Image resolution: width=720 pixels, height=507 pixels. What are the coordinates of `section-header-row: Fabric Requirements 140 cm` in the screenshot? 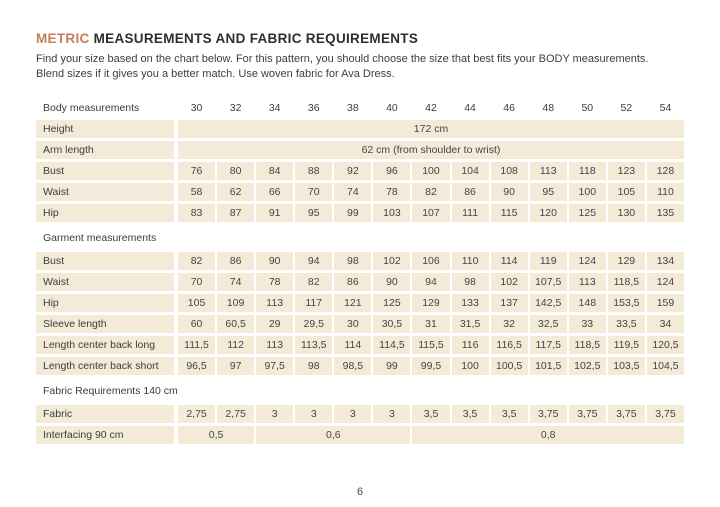 It's located at (360, 391).